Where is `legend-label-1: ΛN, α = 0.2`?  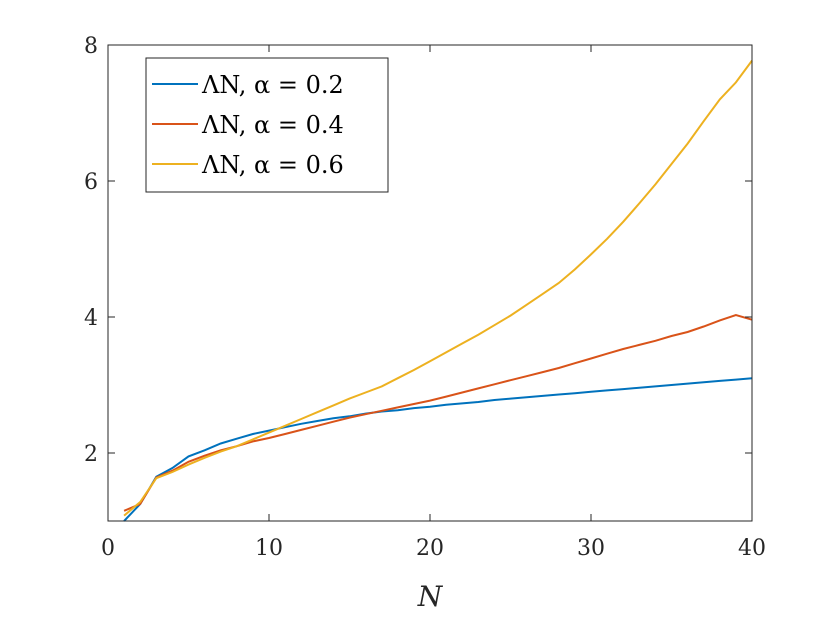 legend-label-1: ΛN, α = 0.2 is located at coordinates (272, 85).